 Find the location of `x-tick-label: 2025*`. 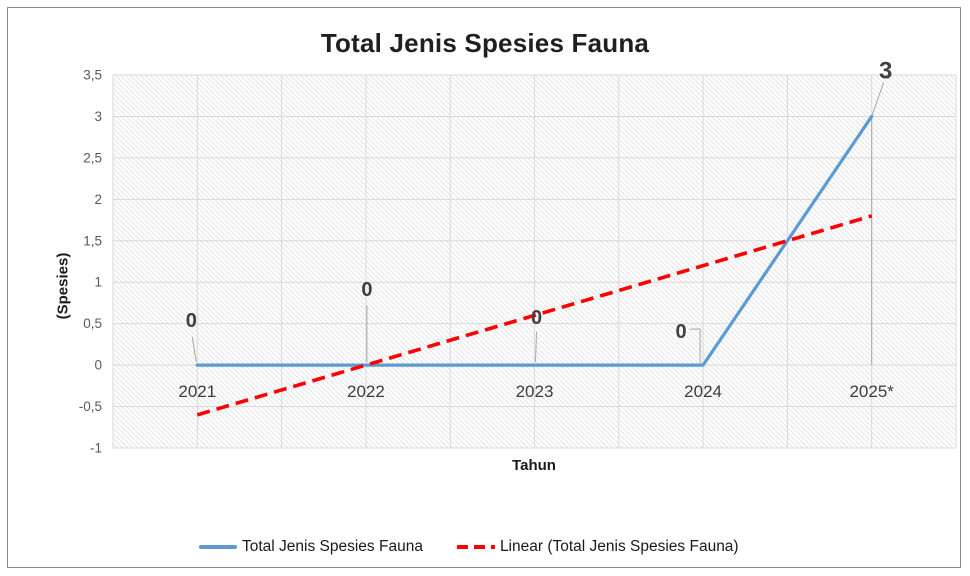

x-tick-label: 2025* is located at coordinates (871, 391).